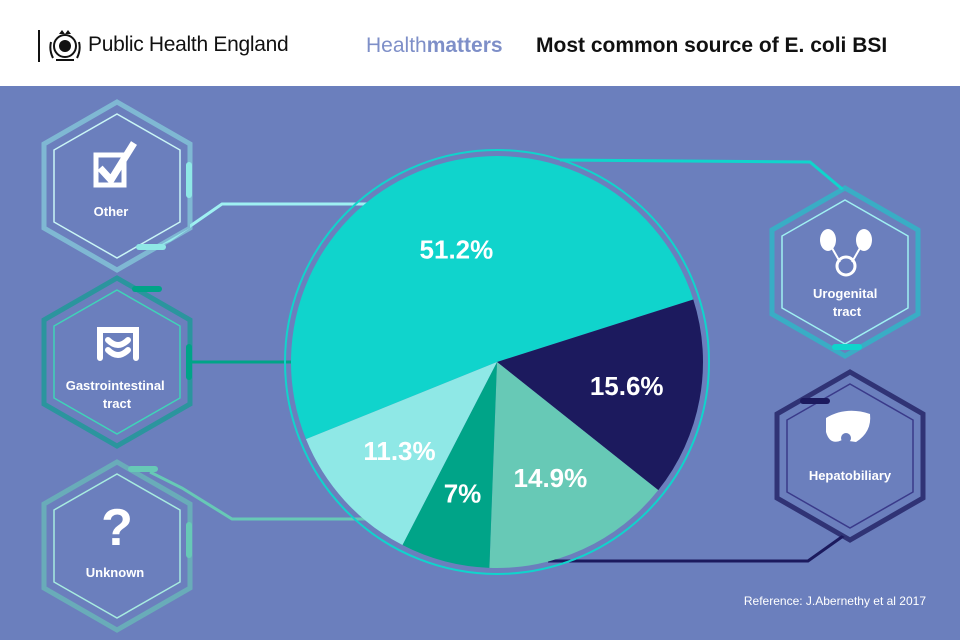 This screenshot has height=640, width=960. Describe the element at coordinates (845, 293) in the screenshot. I see `hex-label-uro-line1: Urogenital` at that location.